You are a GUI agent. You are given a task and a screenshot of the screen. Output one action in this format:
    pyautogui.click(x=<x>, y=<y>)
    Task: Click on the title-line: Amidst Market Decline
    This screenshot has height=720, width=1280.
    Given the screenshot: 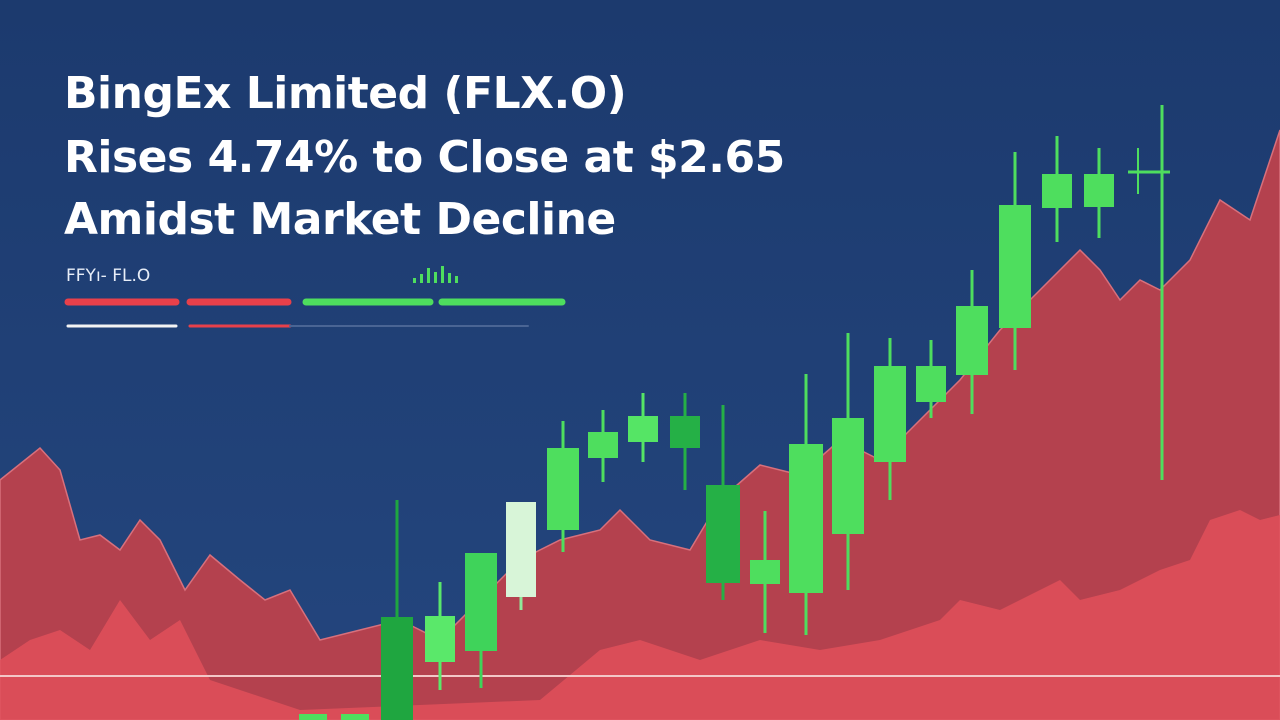 What is the action you would take?
    pyautogui.click(x=340, y=219)
    